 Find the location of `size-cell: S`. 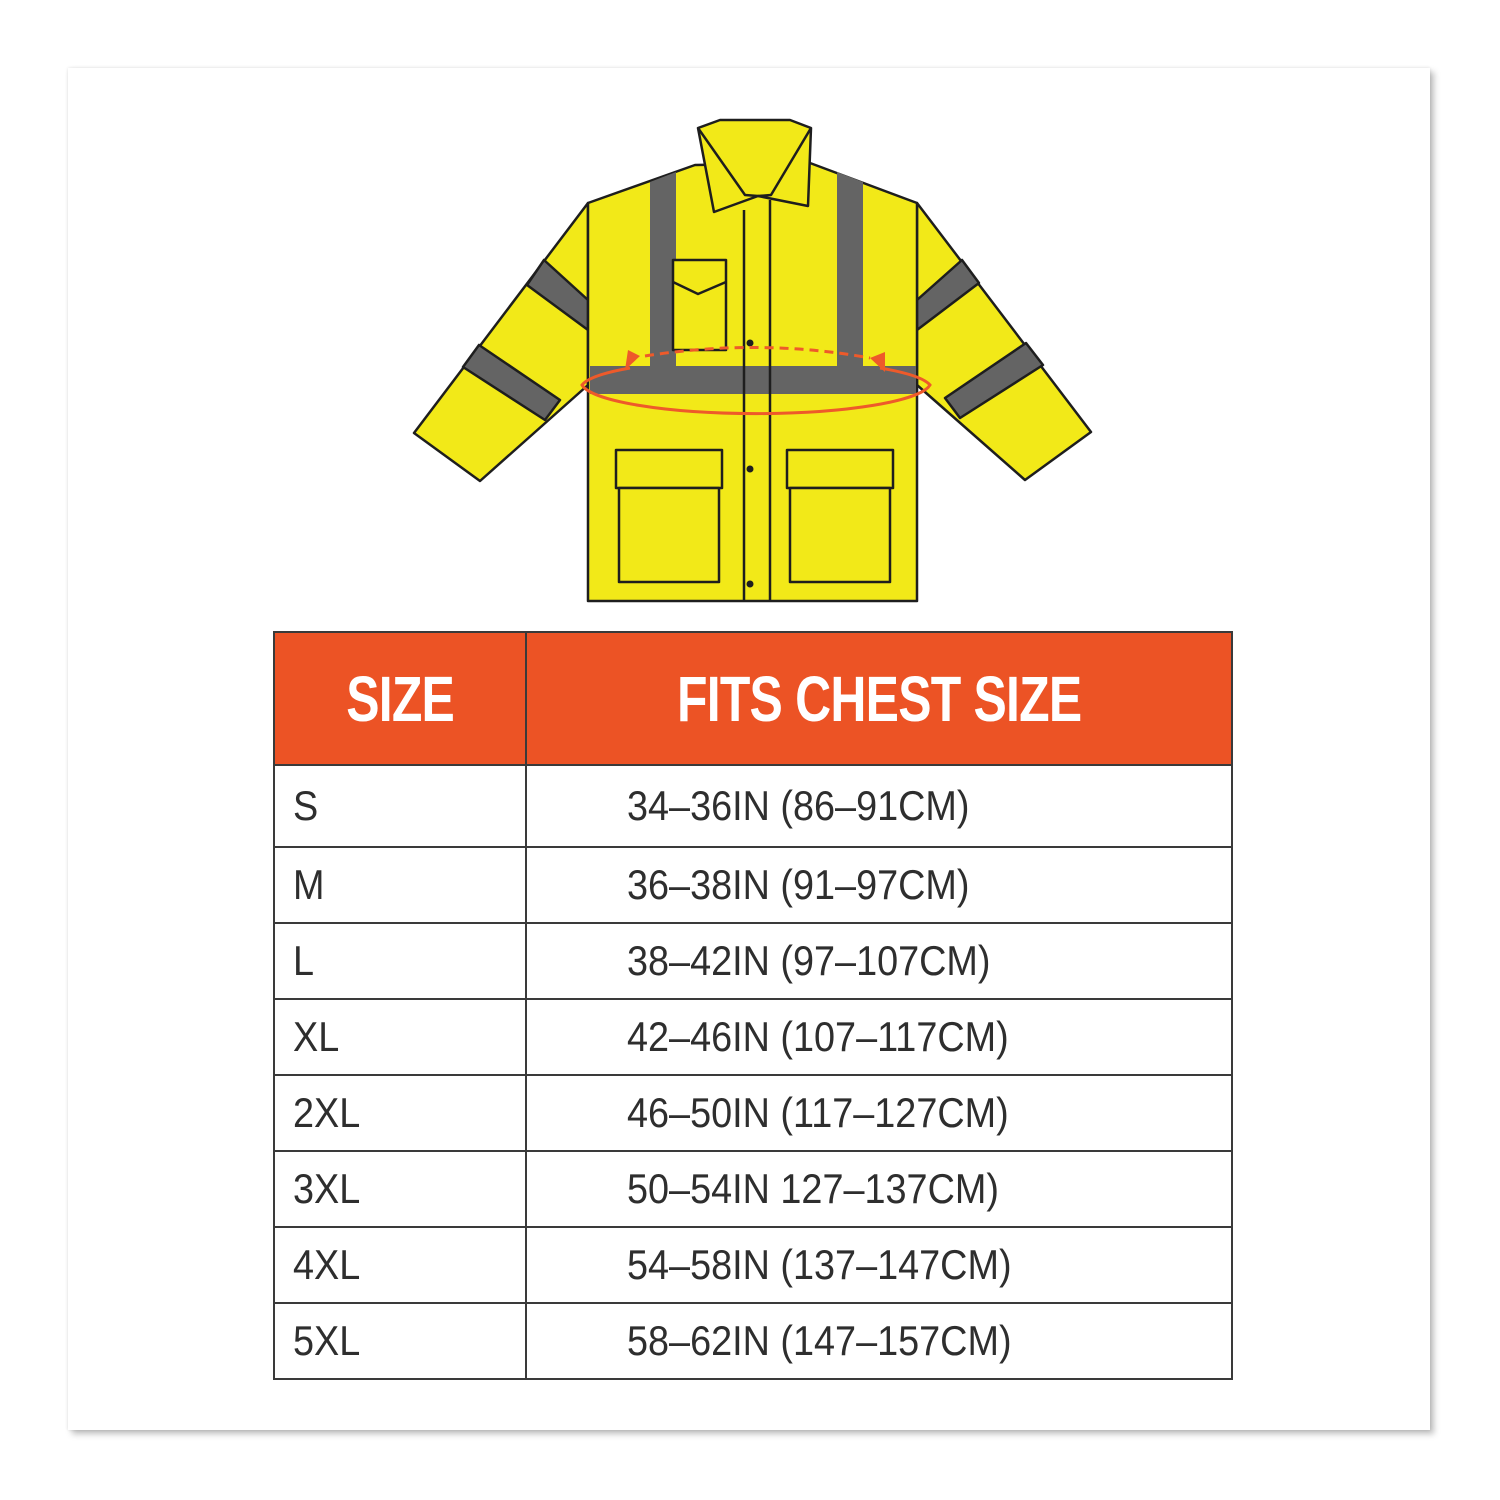

size-cell: S is located at coordinates (400, 806).